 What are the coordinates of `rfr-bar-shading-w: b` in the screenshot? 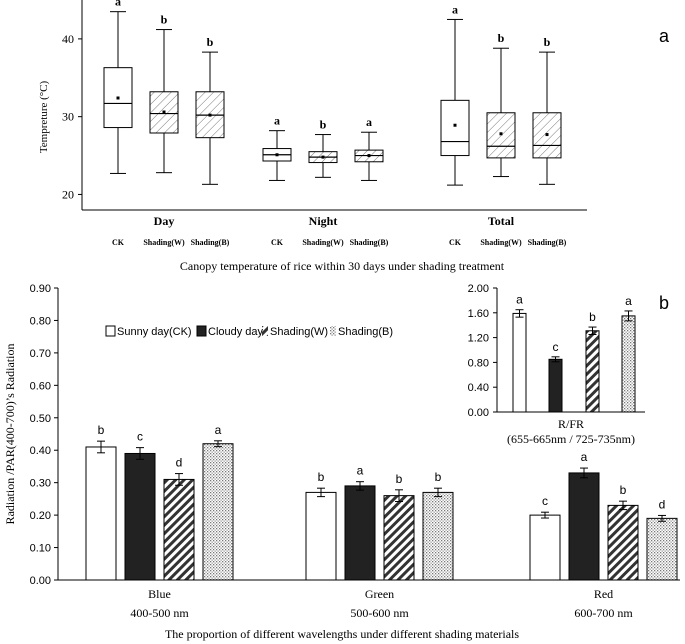 It's located at (592, 361).